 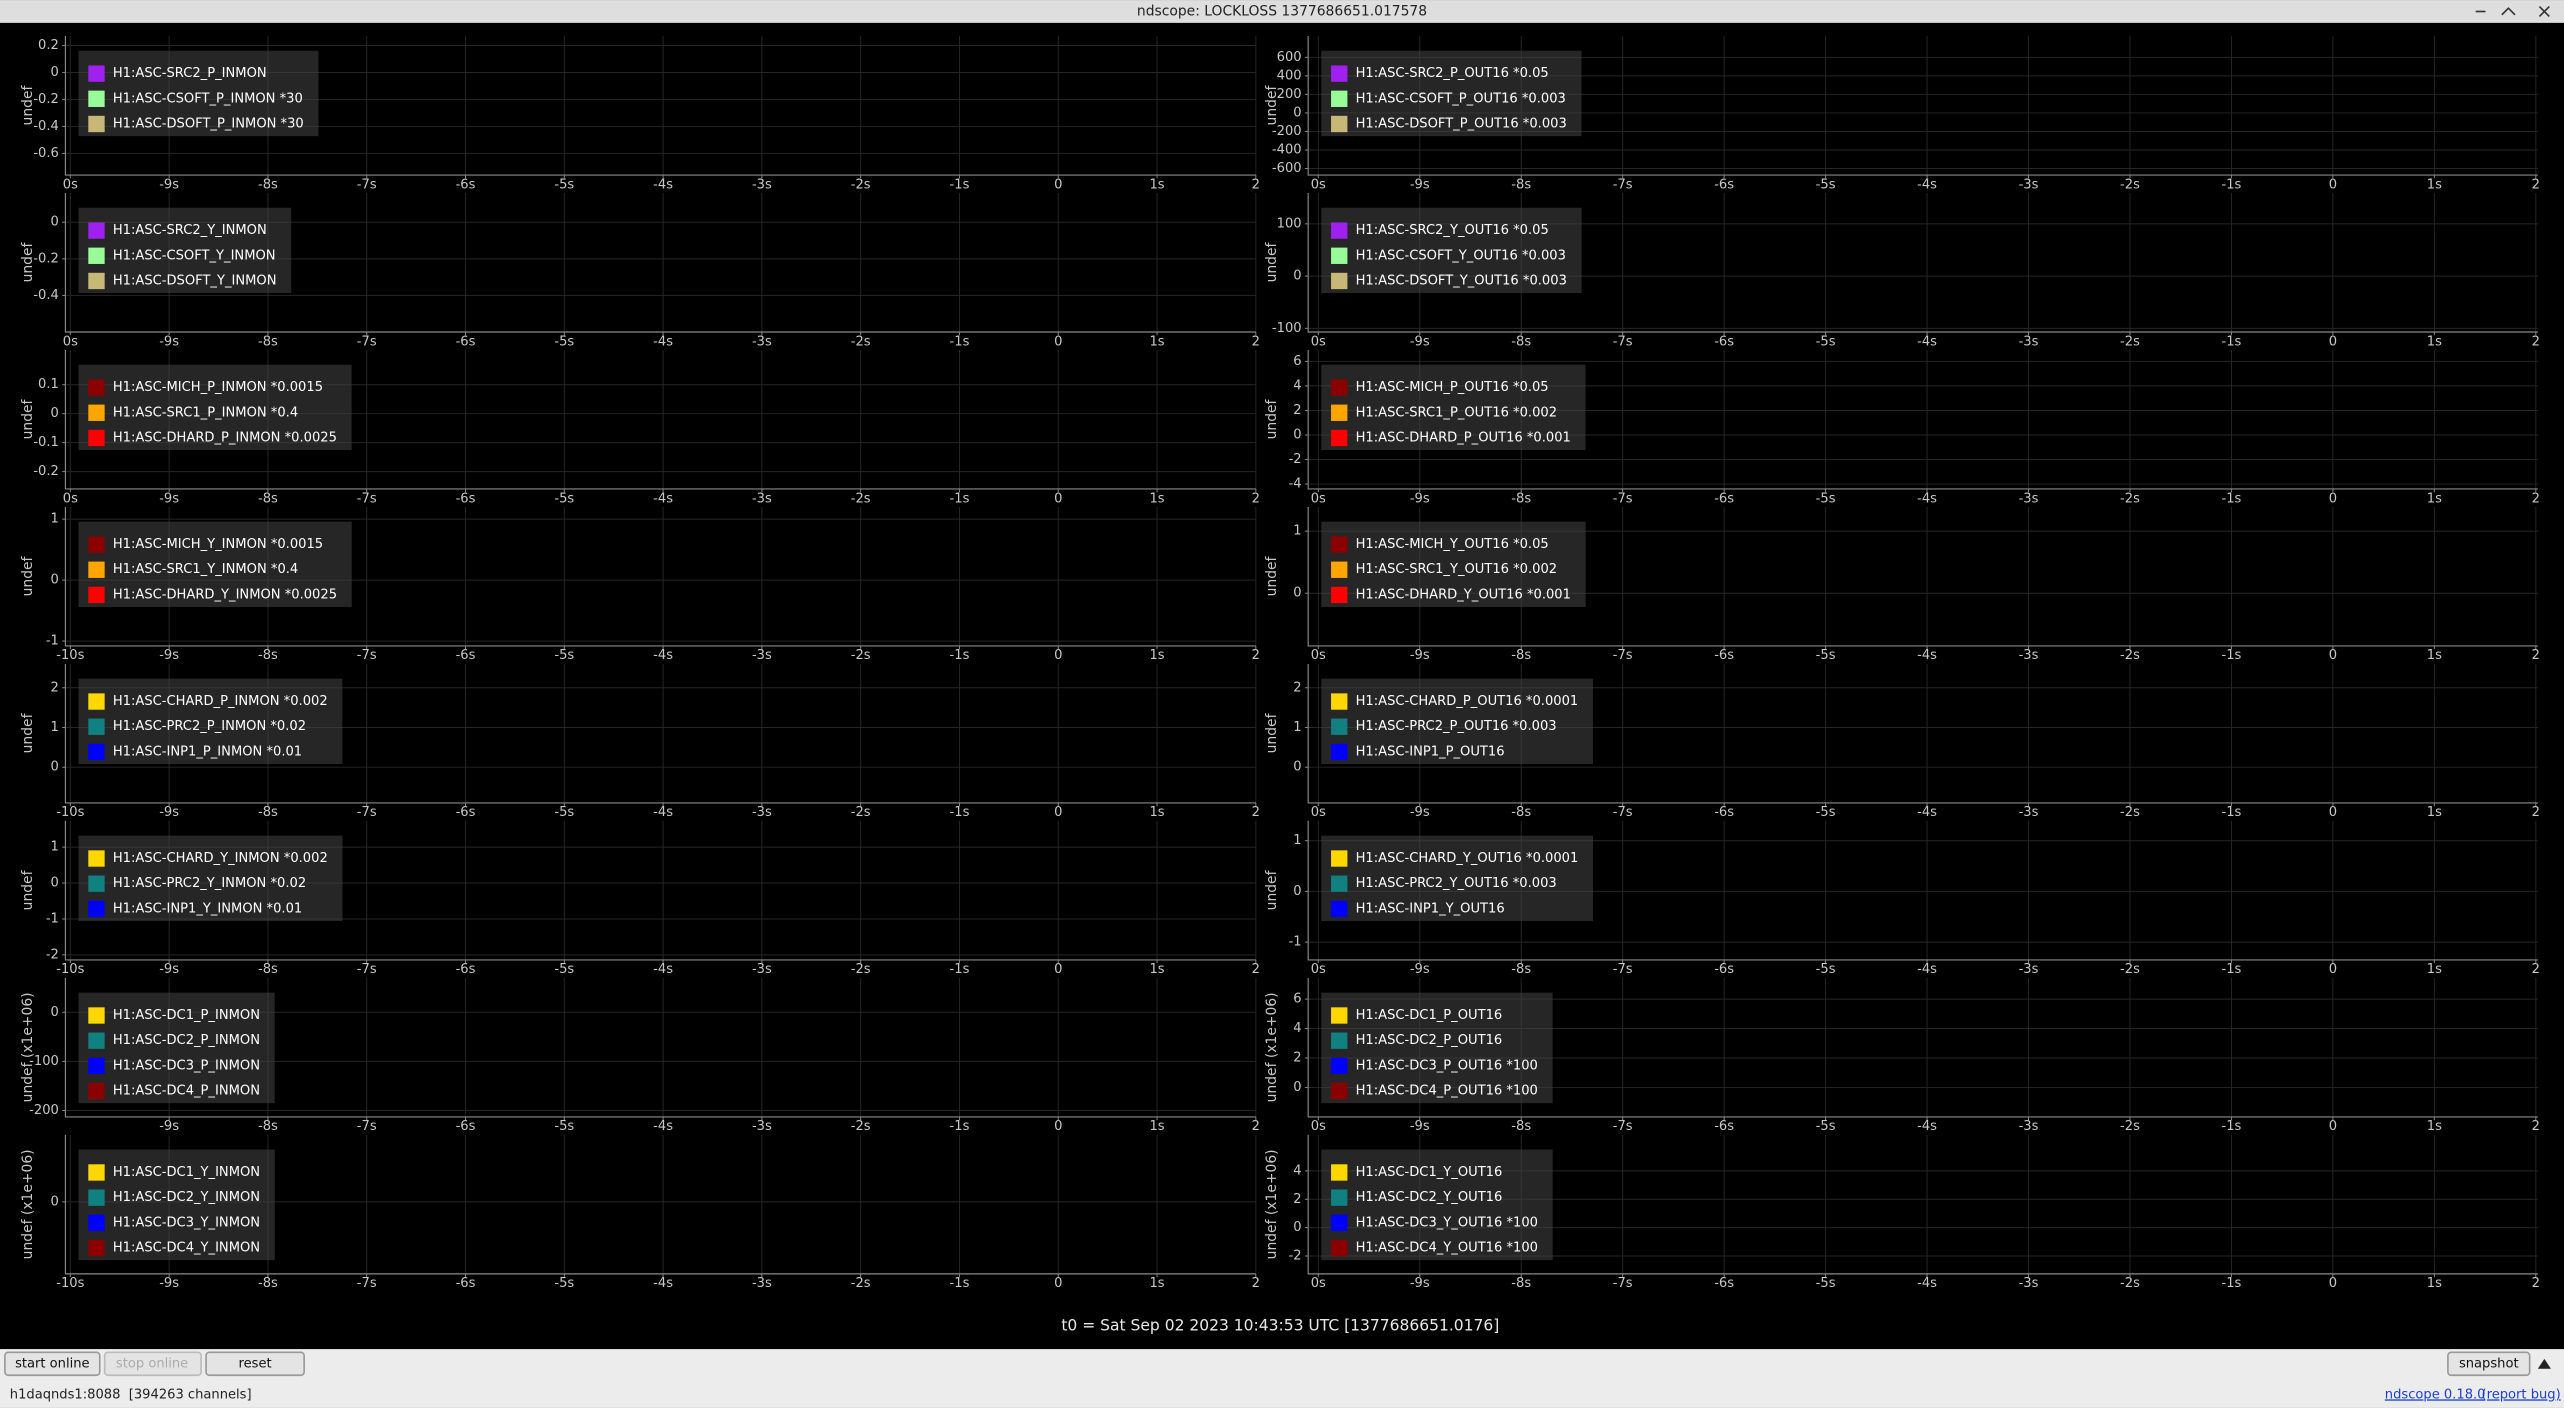 What do you see at coordinates (44, 1110) in the screenshot?
I see `y-tick-label: -200` at bounding box center [44, 1110].